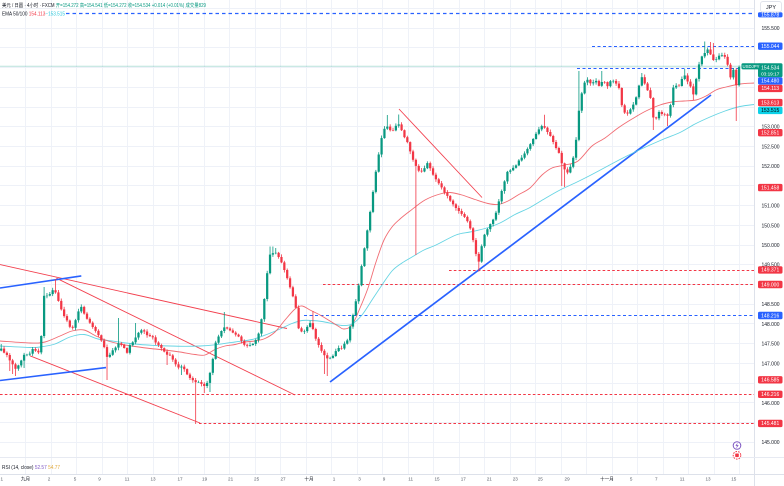  Describe the element at coordinates (770, 47) in the screenshot. I see `svg-text: 155.044` at that location.